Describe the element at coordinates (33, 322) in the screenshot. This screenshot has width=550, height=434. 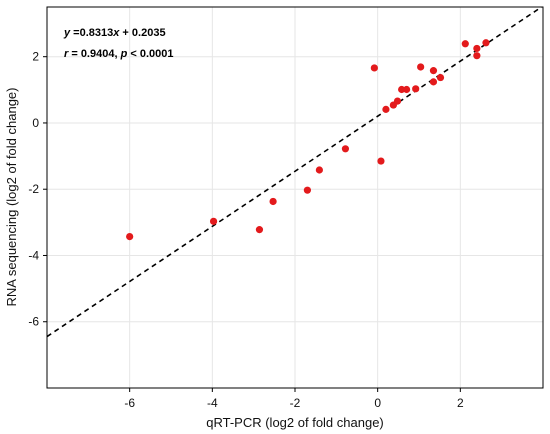
I see `y-tick-label: -6` at that location.